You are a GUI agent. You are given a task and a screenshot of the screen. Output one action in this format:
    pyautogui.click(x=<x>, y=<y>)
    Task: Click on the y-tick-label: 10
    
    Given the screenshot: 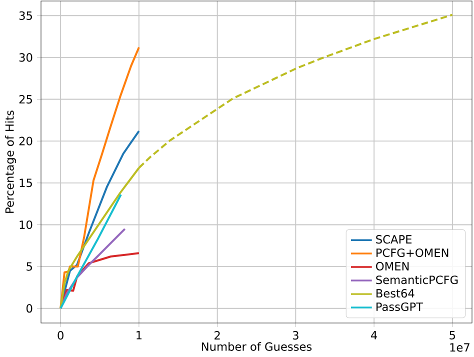 What is the action you would take?
    pyautogui.click(x=26, y=225)
    